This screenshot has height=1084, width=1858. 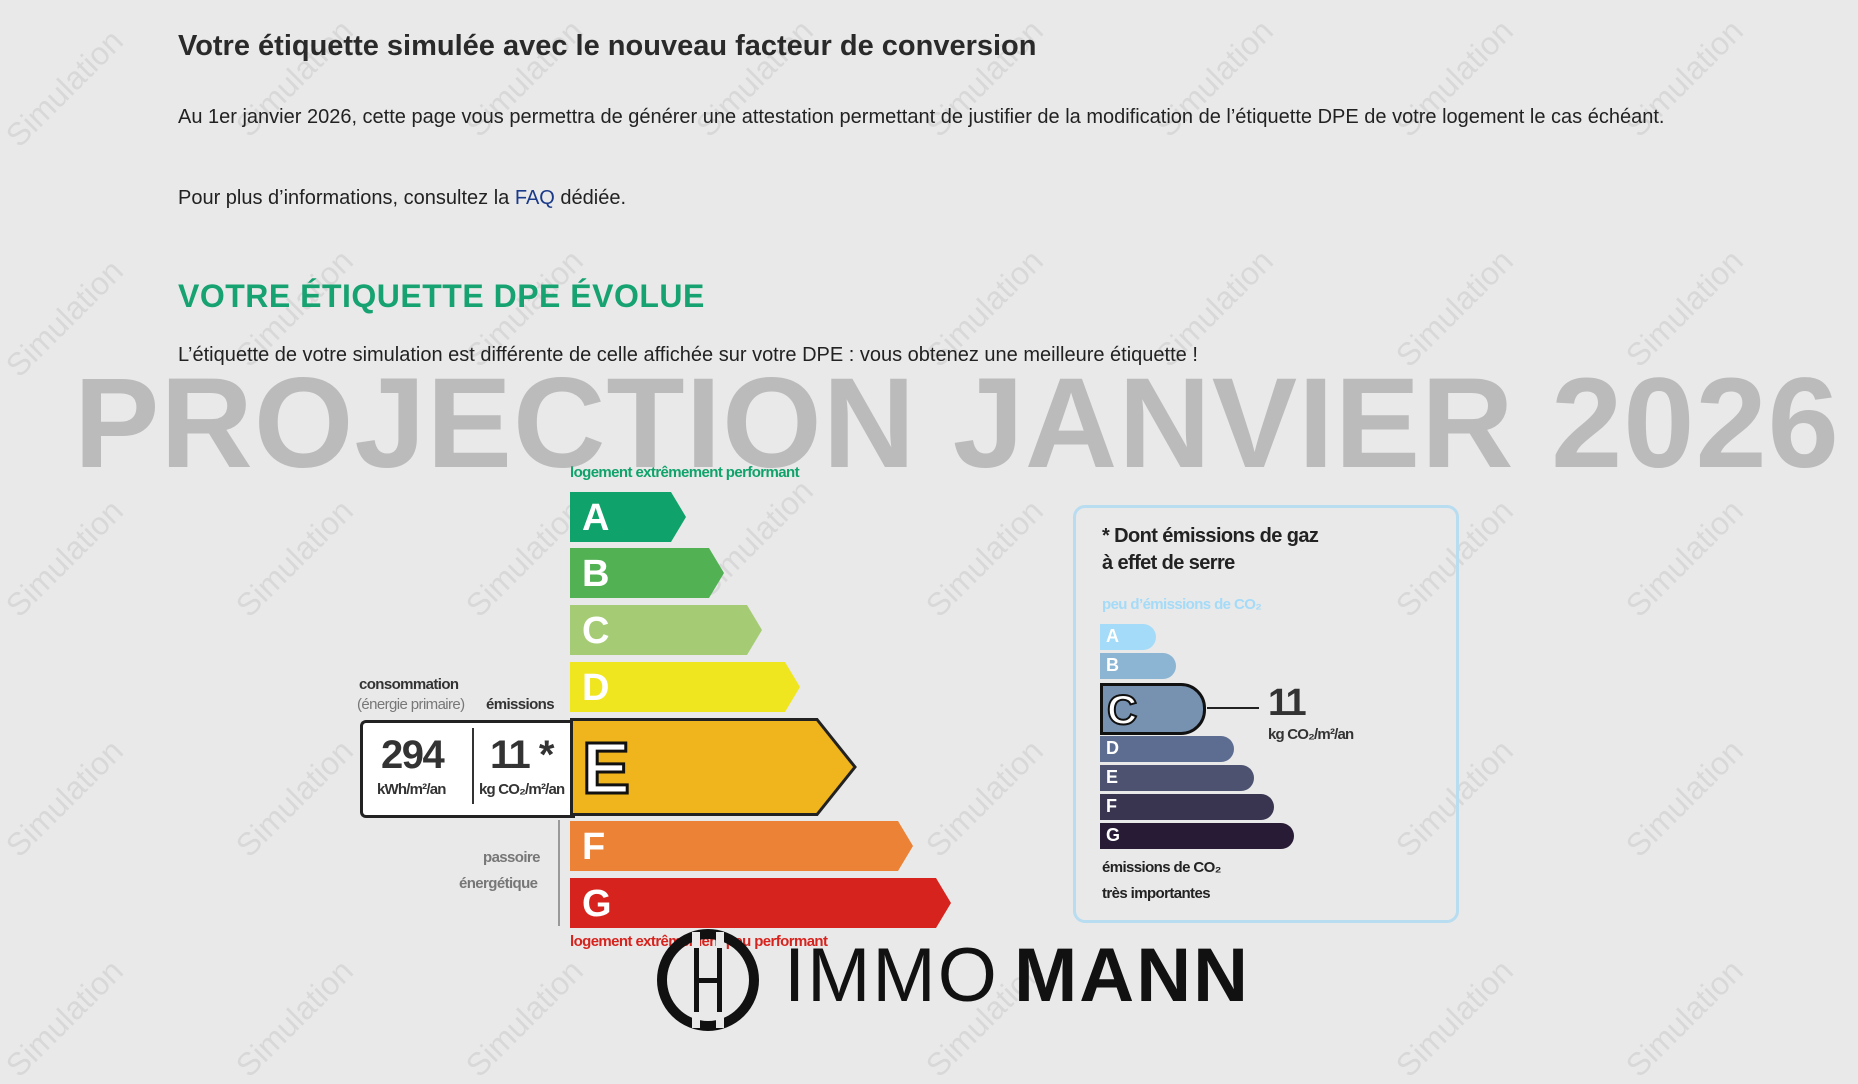 I want to click on more-info-prefix: Pour plus d’informations, consultez la, so click(x=346, y=198).